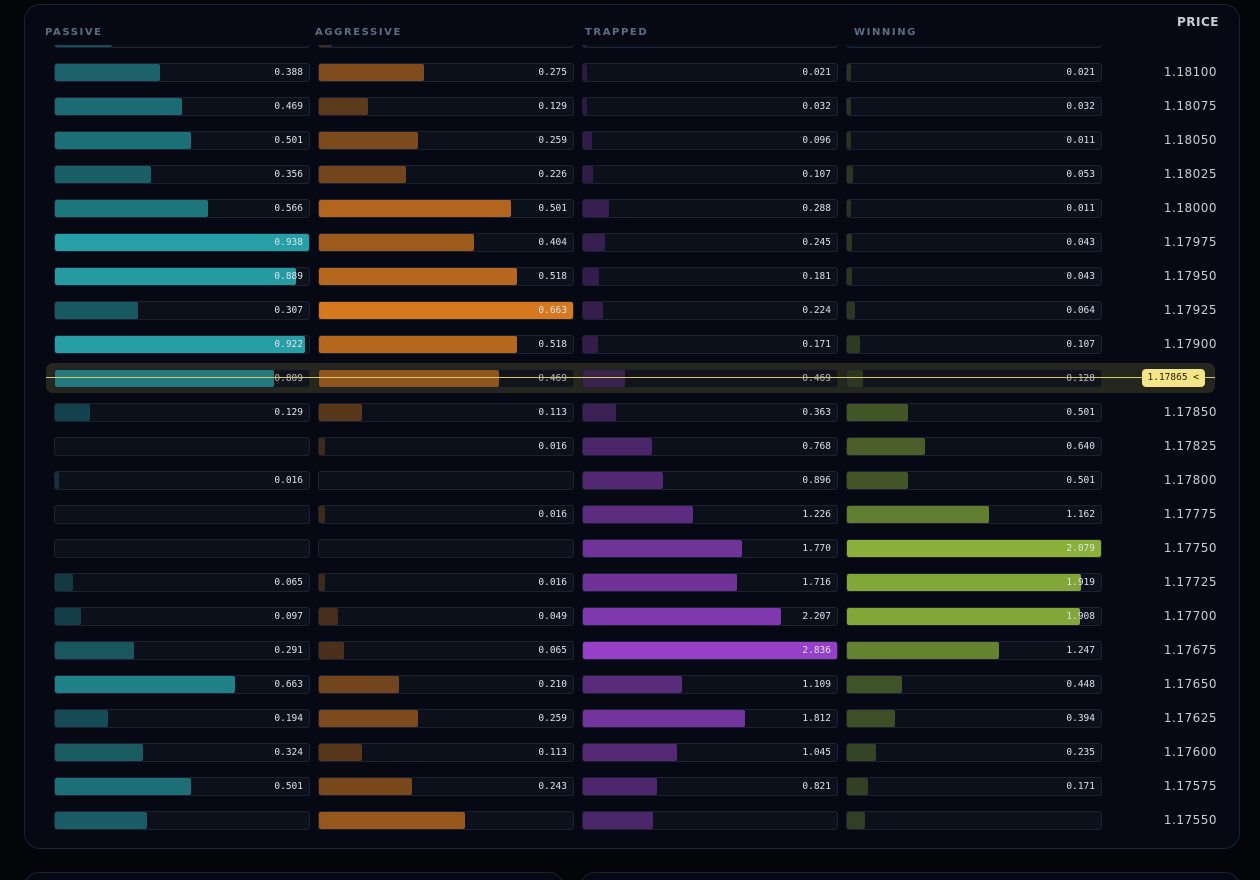 Image resolution: width=1260 pixels, height=880 pixels. Describe the element at coordinates (182, 242) in the screenshot. I see `passive-bar: 0.938` at that location.